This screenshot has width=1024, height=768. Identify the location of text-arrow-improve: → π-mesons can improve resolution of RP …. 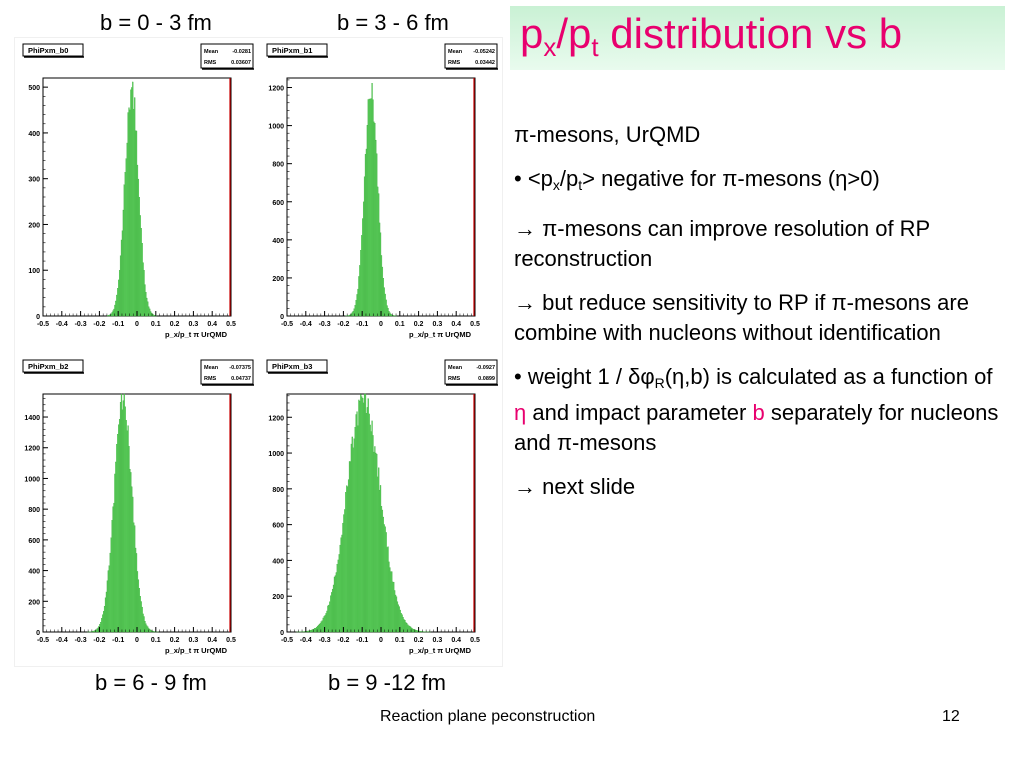
(722, 243).